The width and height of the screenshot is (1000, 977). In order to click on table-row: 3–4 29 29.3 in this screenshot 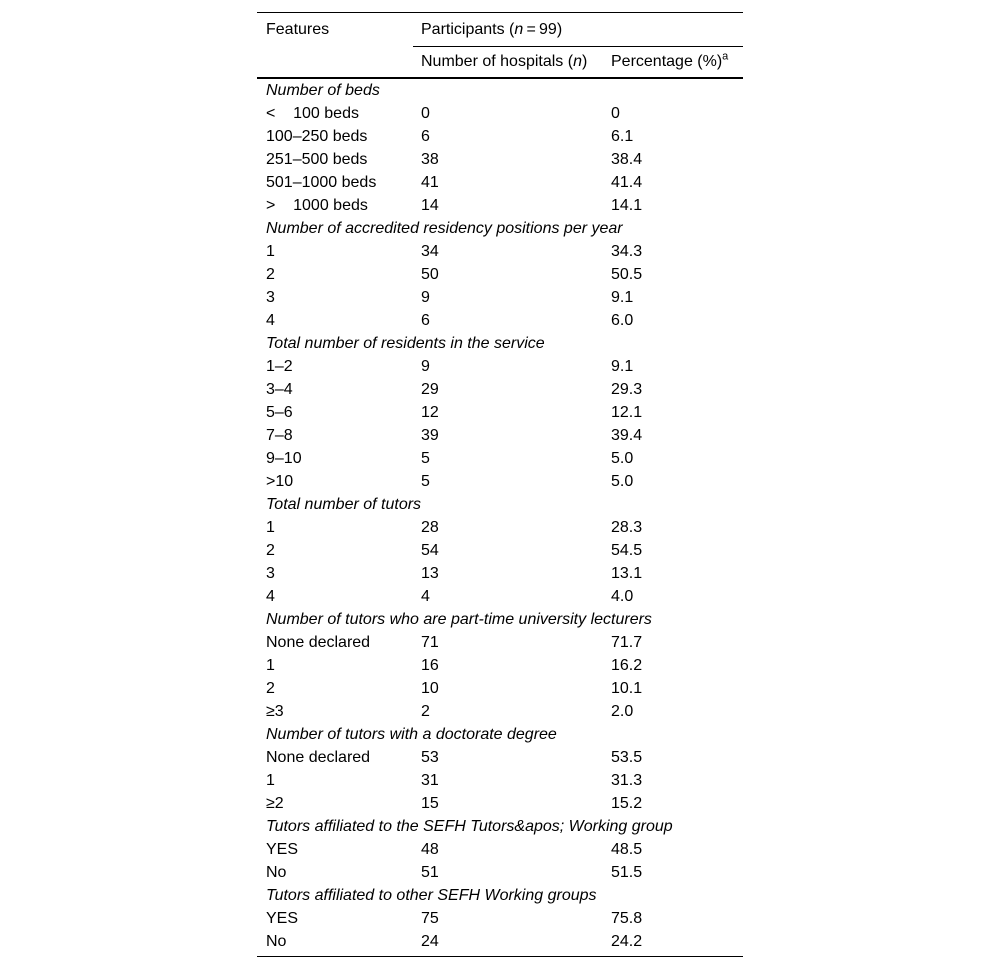, I will do `click(500, 389)`.